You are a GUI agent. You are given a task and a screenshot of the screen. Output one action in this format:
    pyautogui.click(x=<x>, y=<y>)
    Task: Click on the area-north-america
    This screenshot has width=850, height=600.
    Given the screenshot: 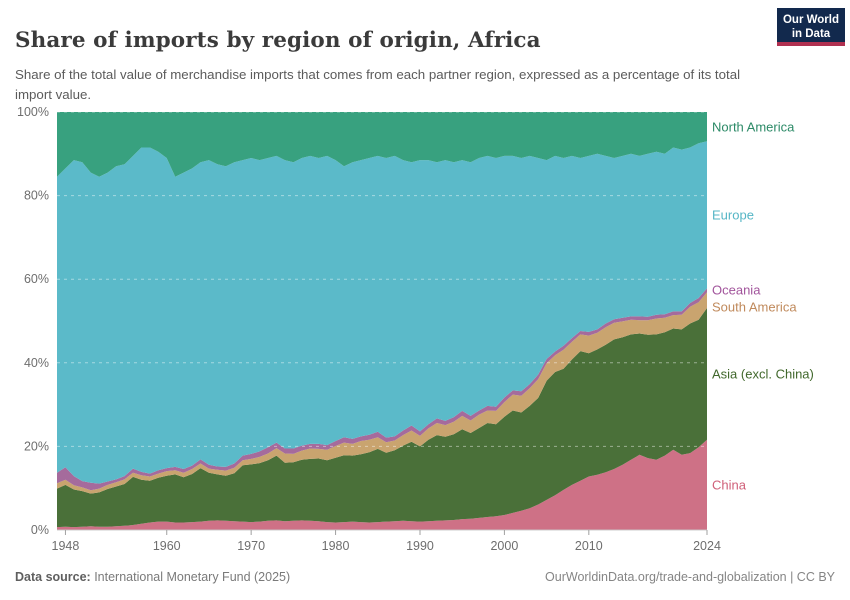 What is the action you would take?
    pyautogui.click(x=382, y=144)
    